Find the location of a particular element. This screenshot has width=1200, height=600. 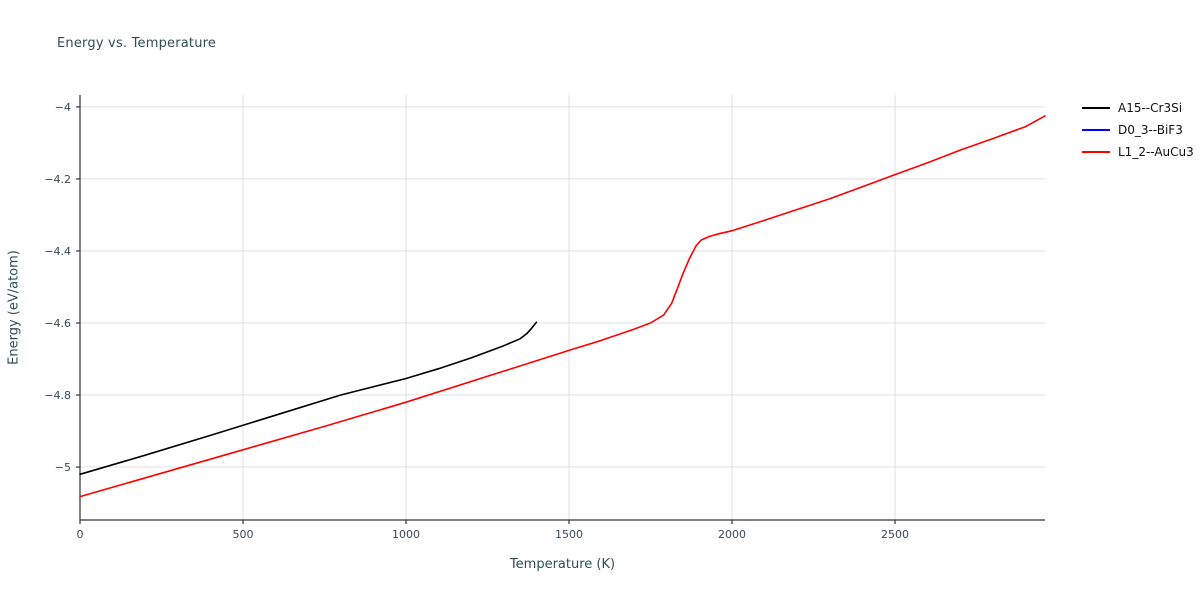

chart-title: Energy vs. Temperature is located at coordinates (137, 43).